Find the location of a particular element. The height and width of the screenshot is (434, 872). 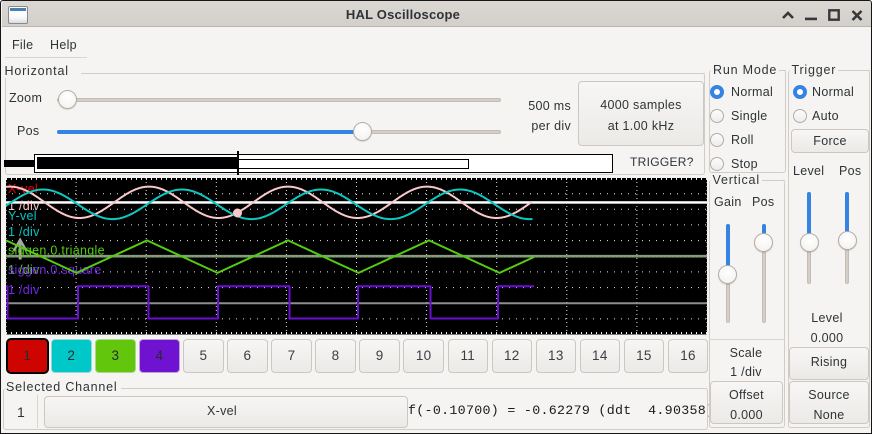

svg-text: siggen.0.square is located at coordinates (54, 270).